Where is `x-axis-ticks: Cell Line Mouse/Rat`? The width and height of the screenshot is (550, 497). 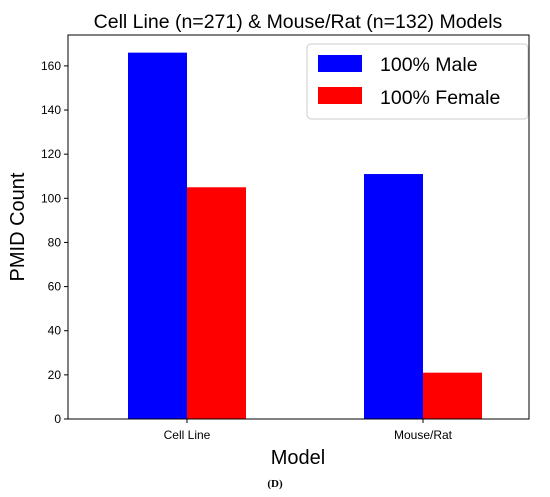 x-axis-ticks: Cell Line Mouse/Rat is located at coordinates (308, 430).